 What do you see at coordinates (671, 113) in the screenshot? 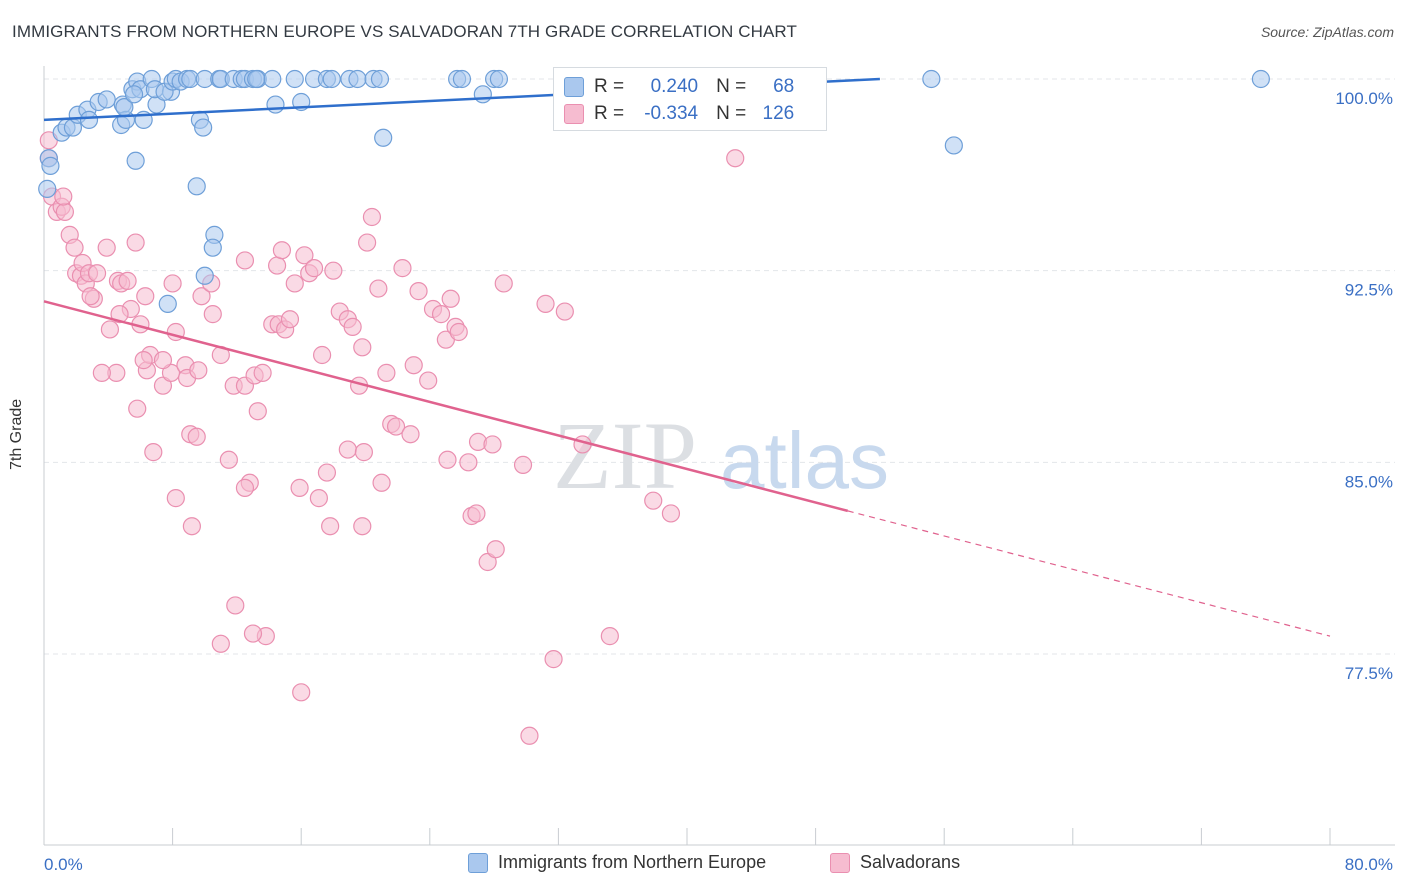
I see `stats-pink-r-value: -0.334` at bounding box center [671, 113].